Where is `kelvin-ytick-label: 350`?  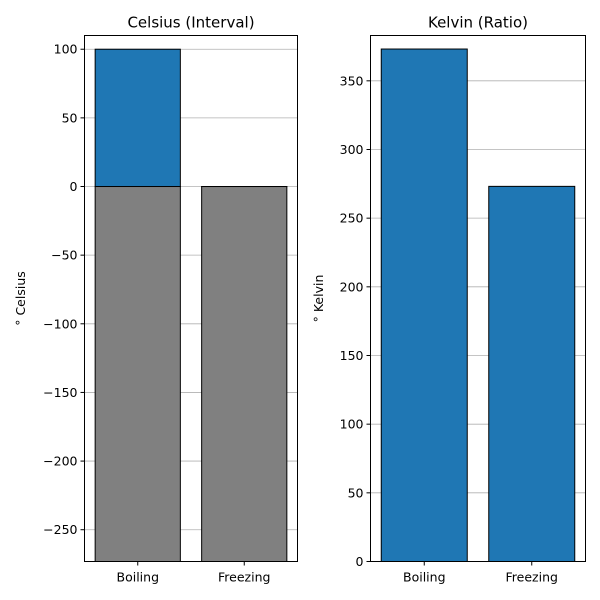
kelvin-ytick-label: 350 is located at coordinates (352, 80).